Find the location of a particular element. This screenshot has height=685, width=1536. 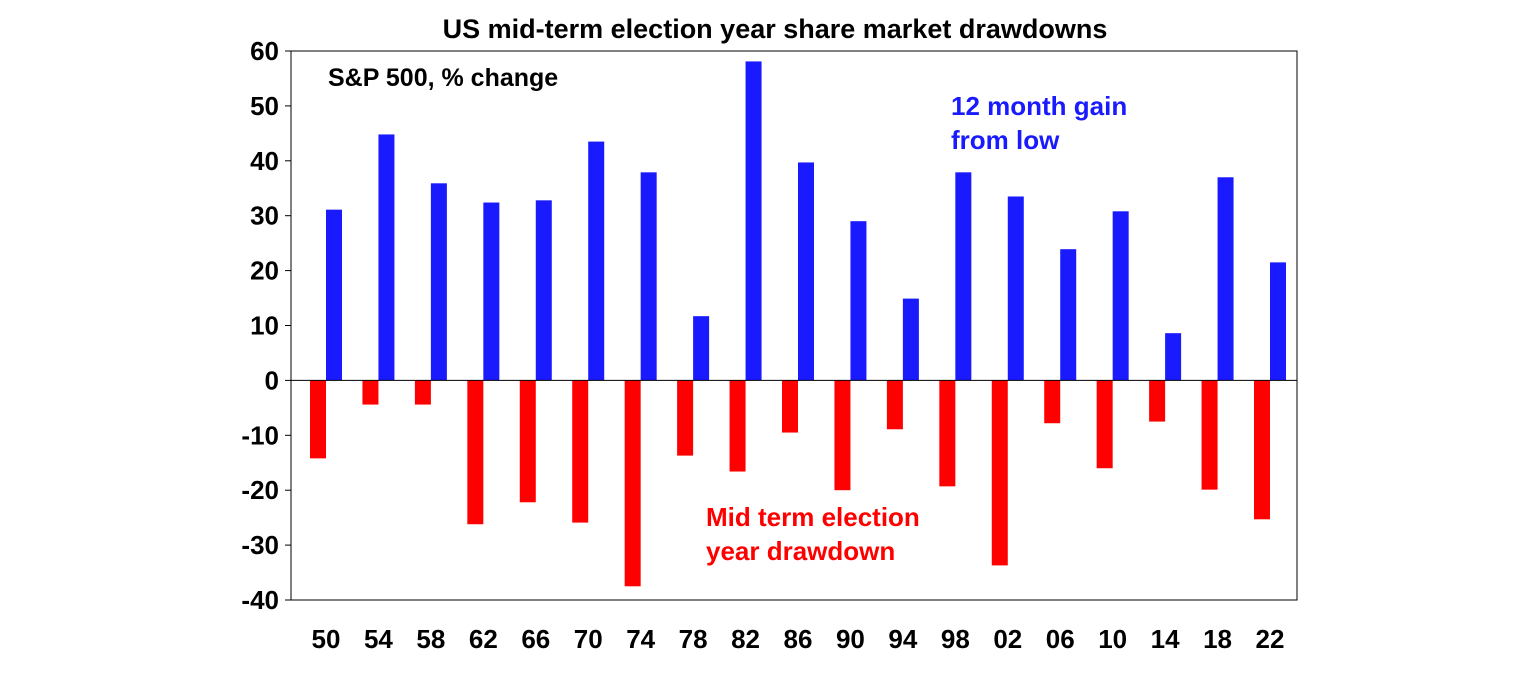

y-tick-label: 20 is located at coordinates (264, 271).